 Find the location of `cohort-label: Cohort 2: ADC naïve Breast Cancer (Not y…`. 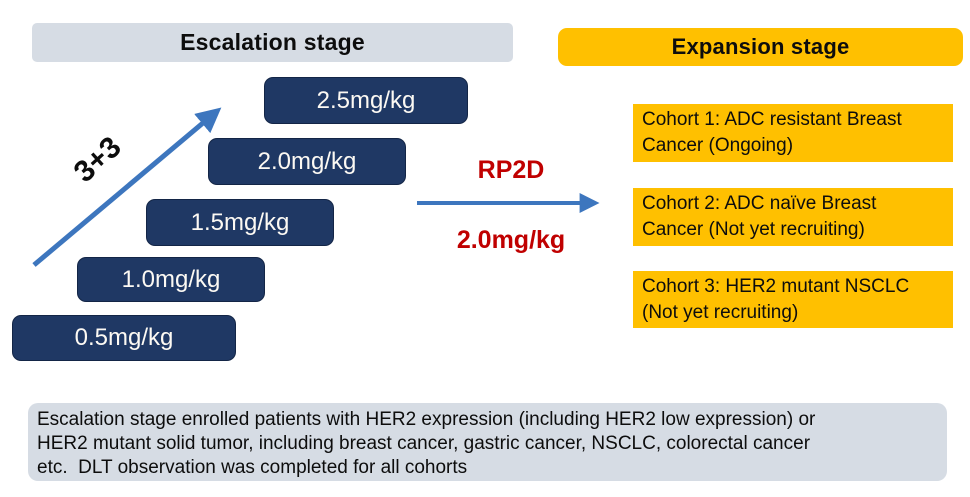

cohort-label: Cohort 2: ADC naïve Breast Cancer (Not y… is located at coordinates (759, 216).